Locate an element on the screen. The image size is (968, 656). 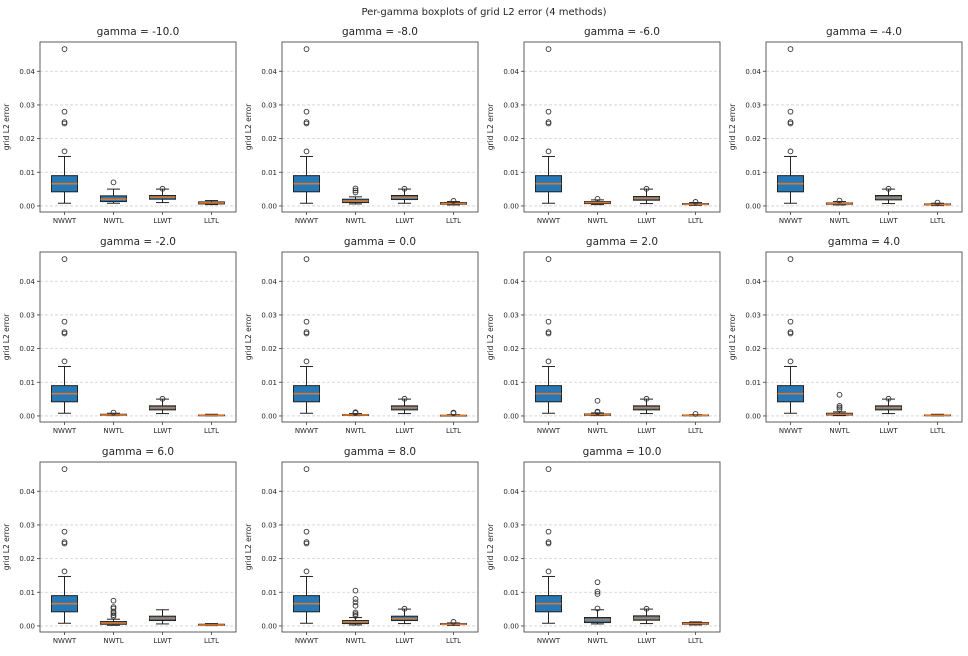
subplot-title: gamma = 10.0 is located at coordinates (622, 452).